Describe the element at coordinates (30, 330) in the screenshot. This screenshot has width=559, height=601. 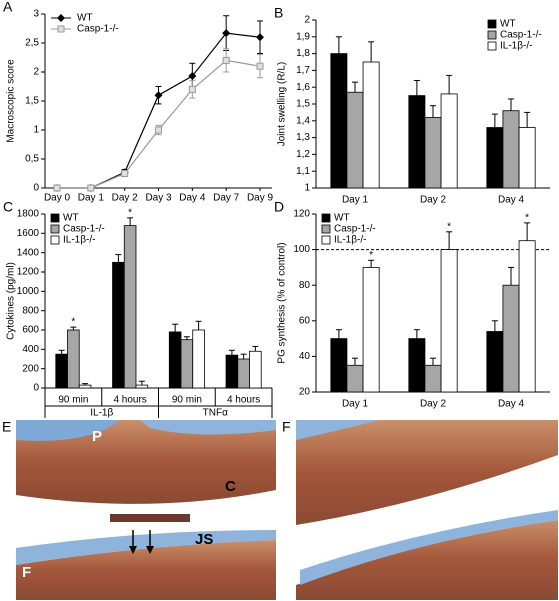
I see `y-tick-label: 600` at that location.